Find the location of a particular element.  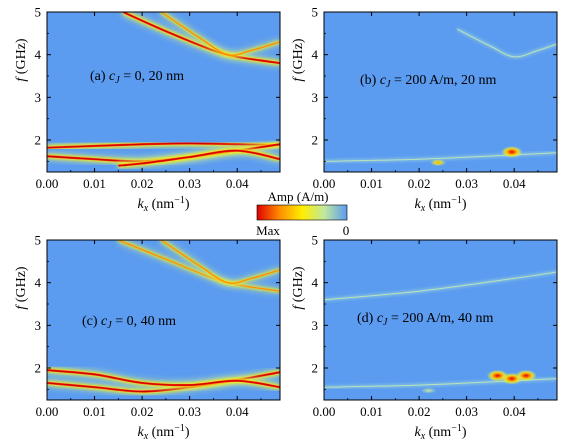

panel-annotation: (b) cJ = 200 A/m, 20 nm is located at coordinates (428, 81).